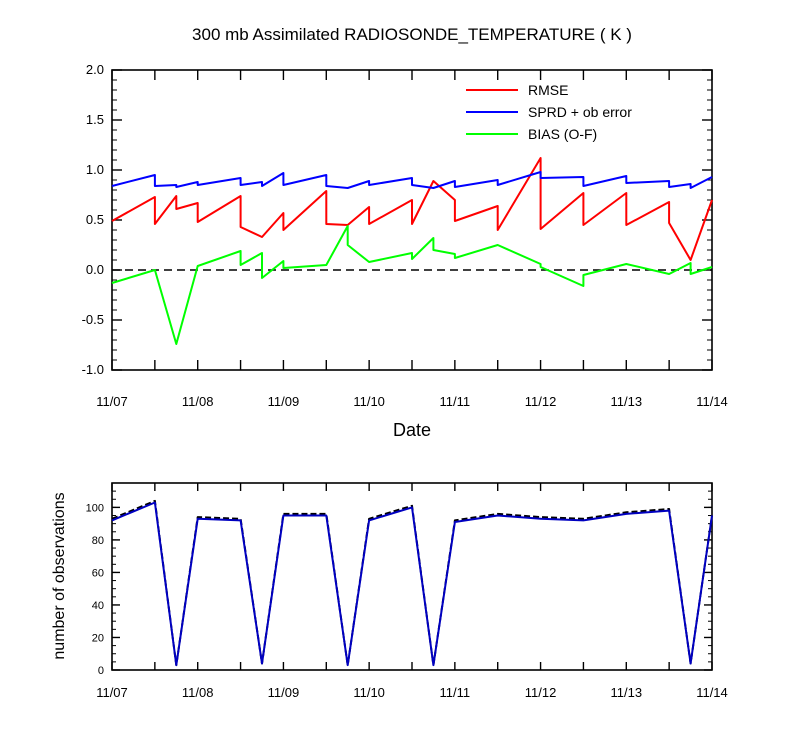  What do you see at coordinates (93, 369) in the screenshot?
I see `y-tick-label: -1.0` at bounding box center [93, 369].